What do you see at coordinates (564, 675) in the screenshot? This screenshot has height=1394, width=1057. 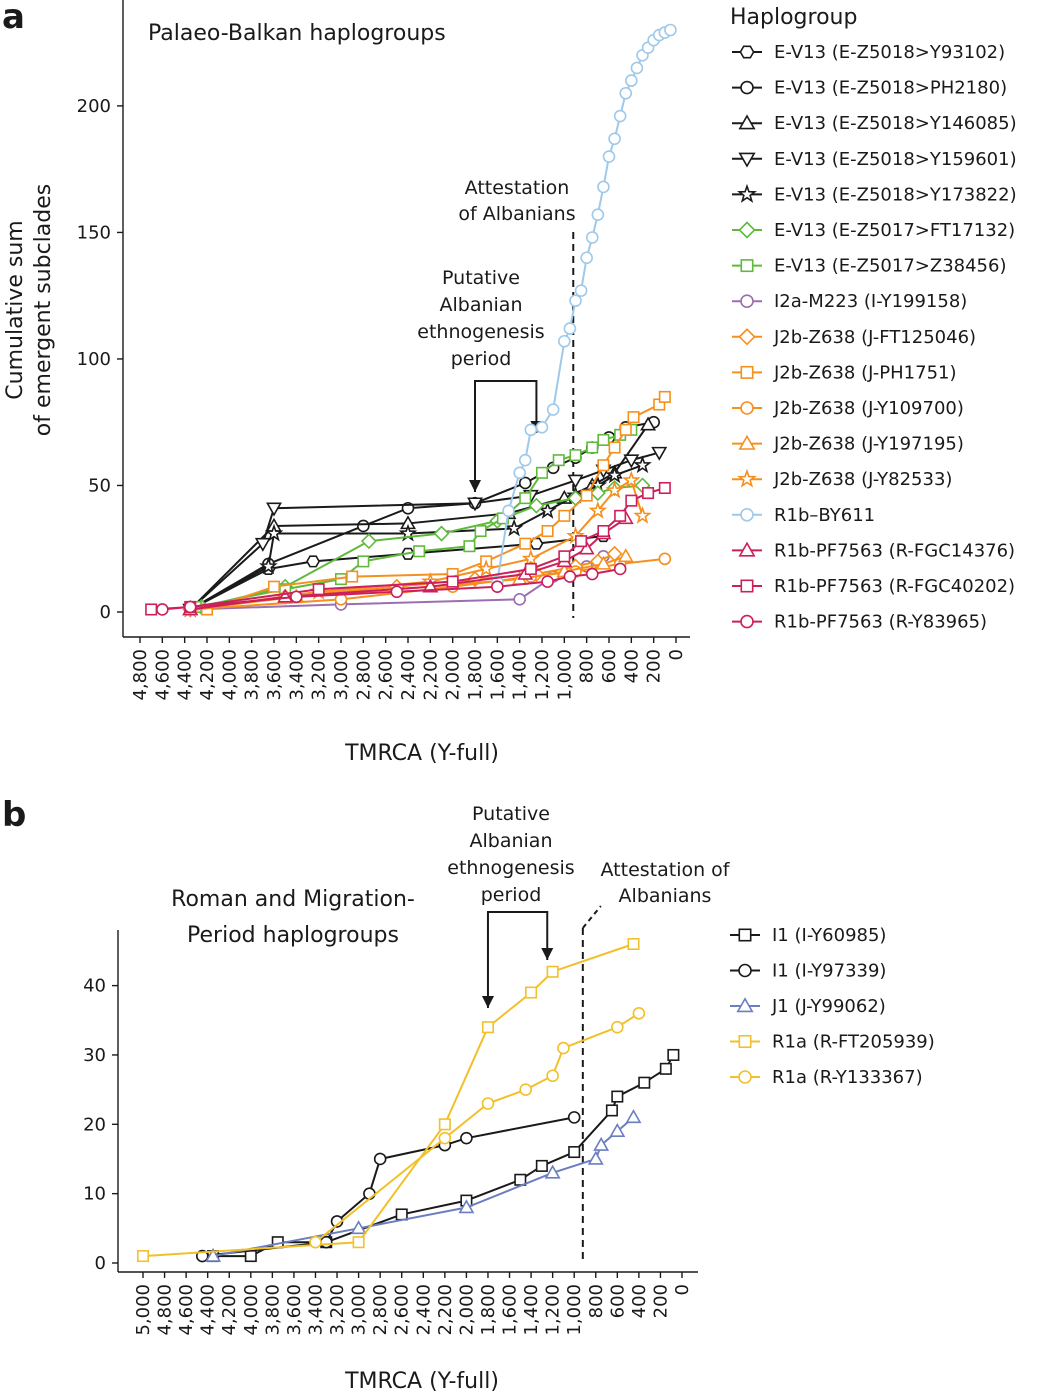 I see `panel-a-xtick-label: 1,000` at bounding box center [564, 675].